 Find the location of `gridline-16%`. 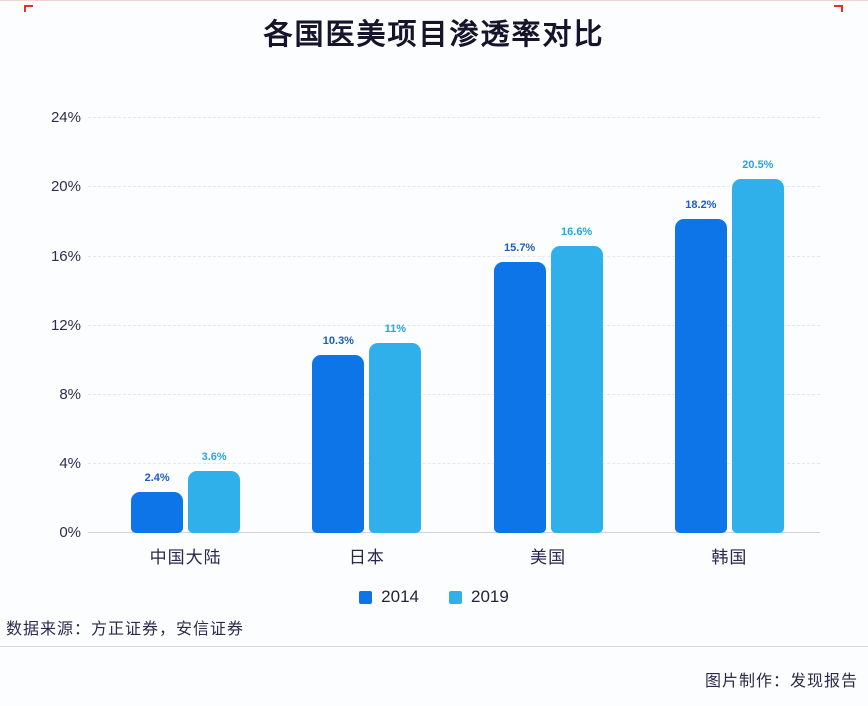

gridline-16% is located at coordinates (454, 256).